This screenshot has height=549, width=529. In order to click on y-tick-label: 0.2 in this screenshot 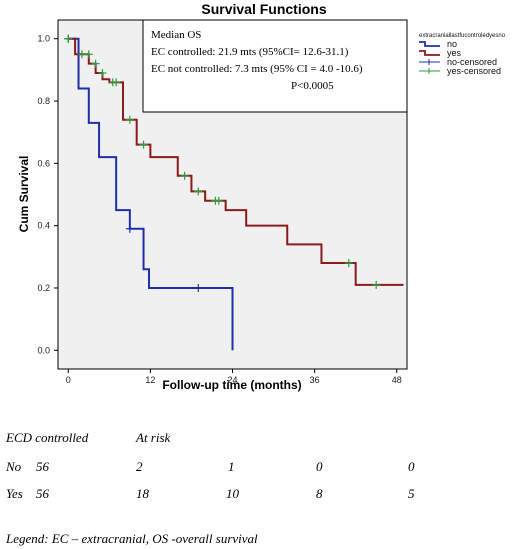, I will do `click(43, 288)`.